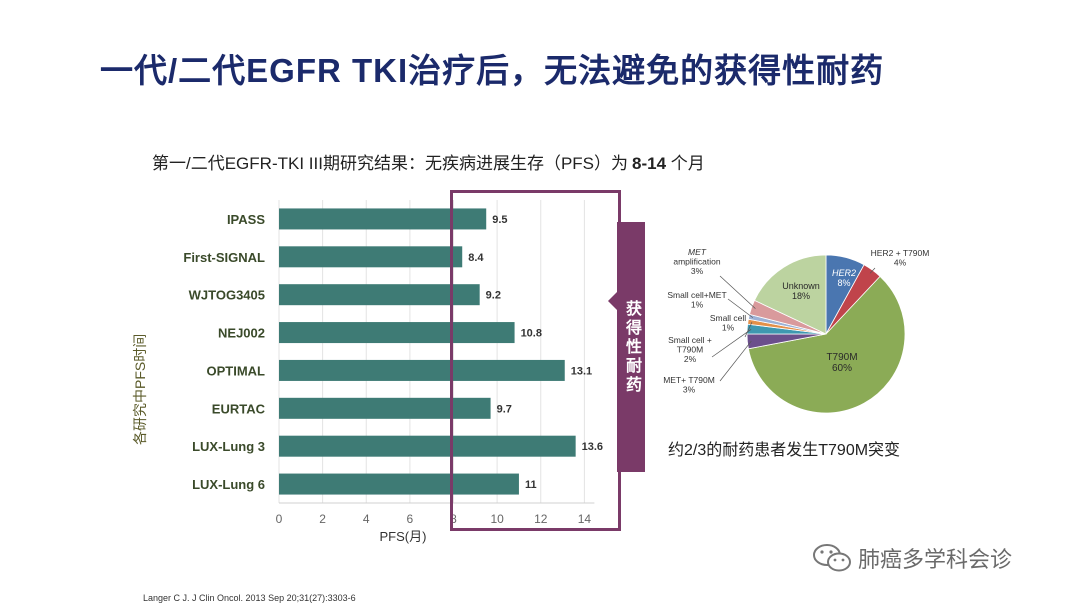  Describe the element at coordinates (493, 296) in the screenshot. I see `bar-value-label: 9.2` at that location.